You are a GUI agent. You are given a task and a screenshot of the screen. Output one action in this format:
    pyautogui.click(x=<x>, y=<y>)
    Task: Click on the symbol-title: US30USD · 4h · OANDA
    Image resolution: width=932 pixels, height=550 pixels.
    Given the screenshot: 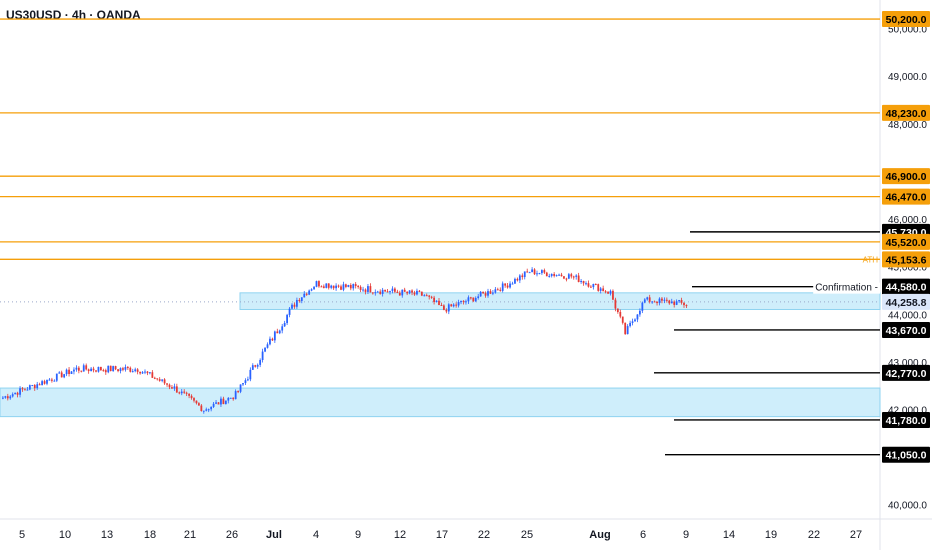 What is the action you would take?
    pyautogui.click(x=73, y=15)
    